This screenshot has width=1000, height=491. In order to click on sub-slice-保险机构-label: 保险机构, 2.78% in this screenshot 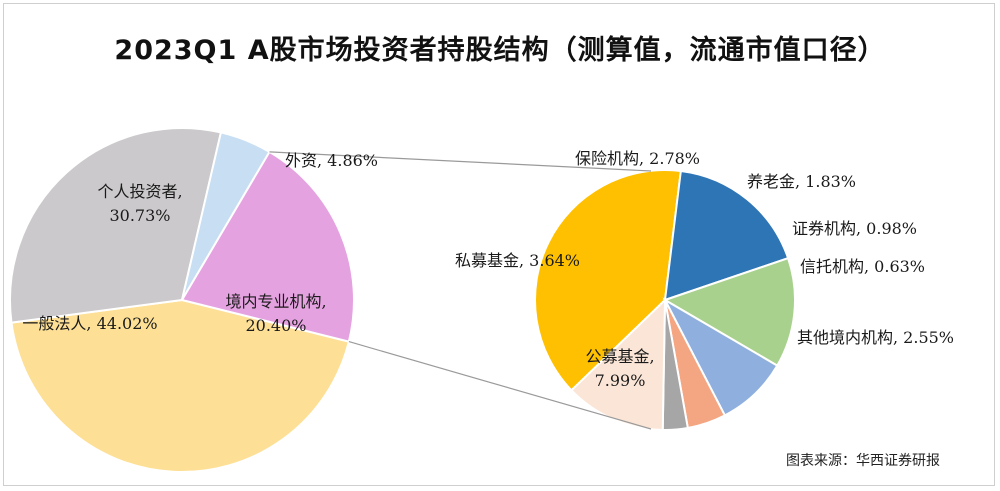, I will do `click(637, 158)`.